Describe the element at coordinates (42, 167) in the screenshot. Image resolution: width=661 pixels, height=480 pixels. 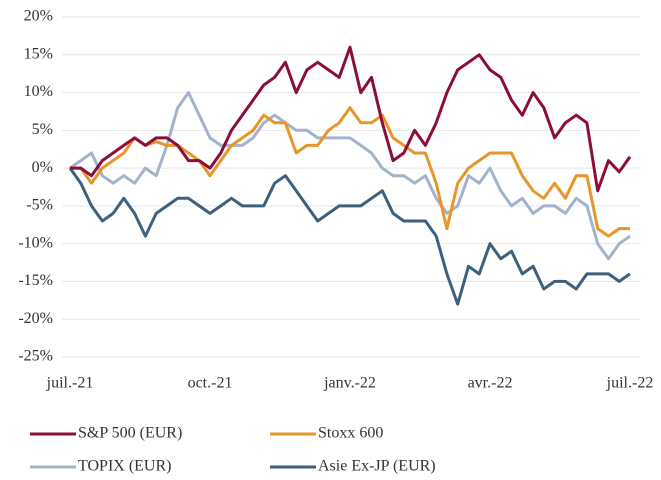
I see `y-tick-label: 0%` at that location.